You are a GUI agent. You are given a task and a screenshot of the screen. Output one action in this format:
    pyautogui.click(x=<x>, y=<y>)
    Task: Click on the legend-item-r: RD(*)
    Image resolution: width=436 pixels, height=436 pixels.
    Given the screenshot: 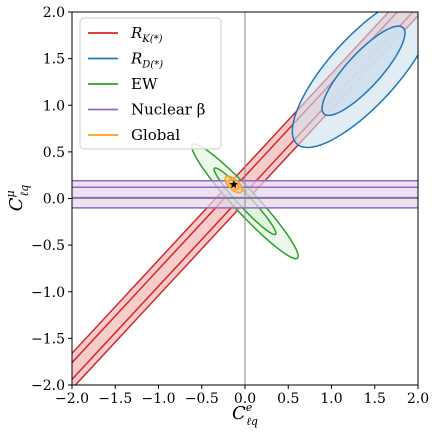 What is the action you would take?
    pyautogui.click(x=125, y=60)
    